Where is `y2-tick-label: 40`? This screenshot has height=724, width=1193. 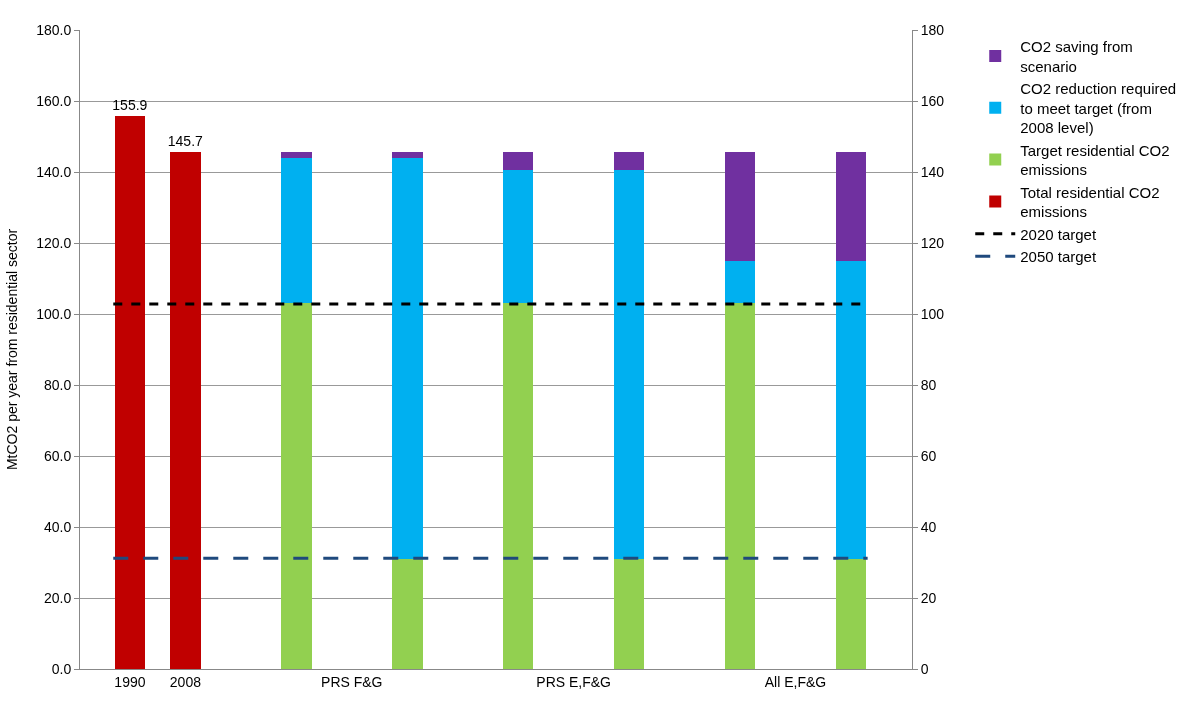
y2-tick-label: 40 is located at coordinates (928, 526).